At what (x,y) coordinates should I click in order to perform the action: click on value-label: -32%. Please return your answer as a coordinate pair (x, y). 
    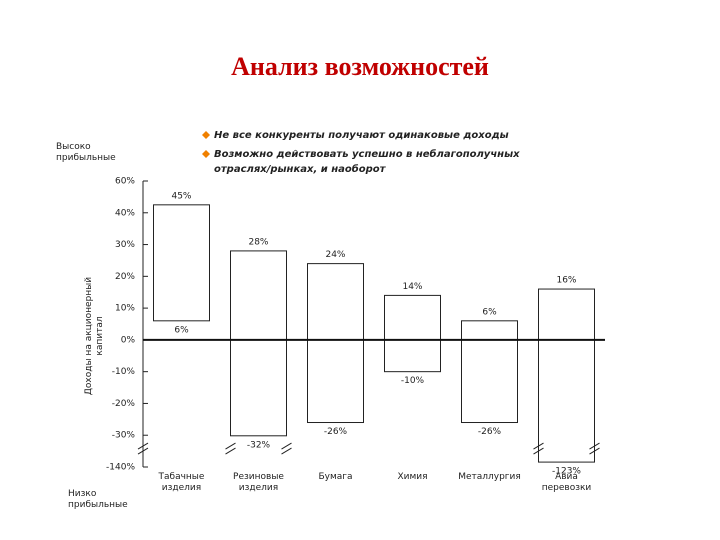
    Looking at the image, I should click on (259, 445).